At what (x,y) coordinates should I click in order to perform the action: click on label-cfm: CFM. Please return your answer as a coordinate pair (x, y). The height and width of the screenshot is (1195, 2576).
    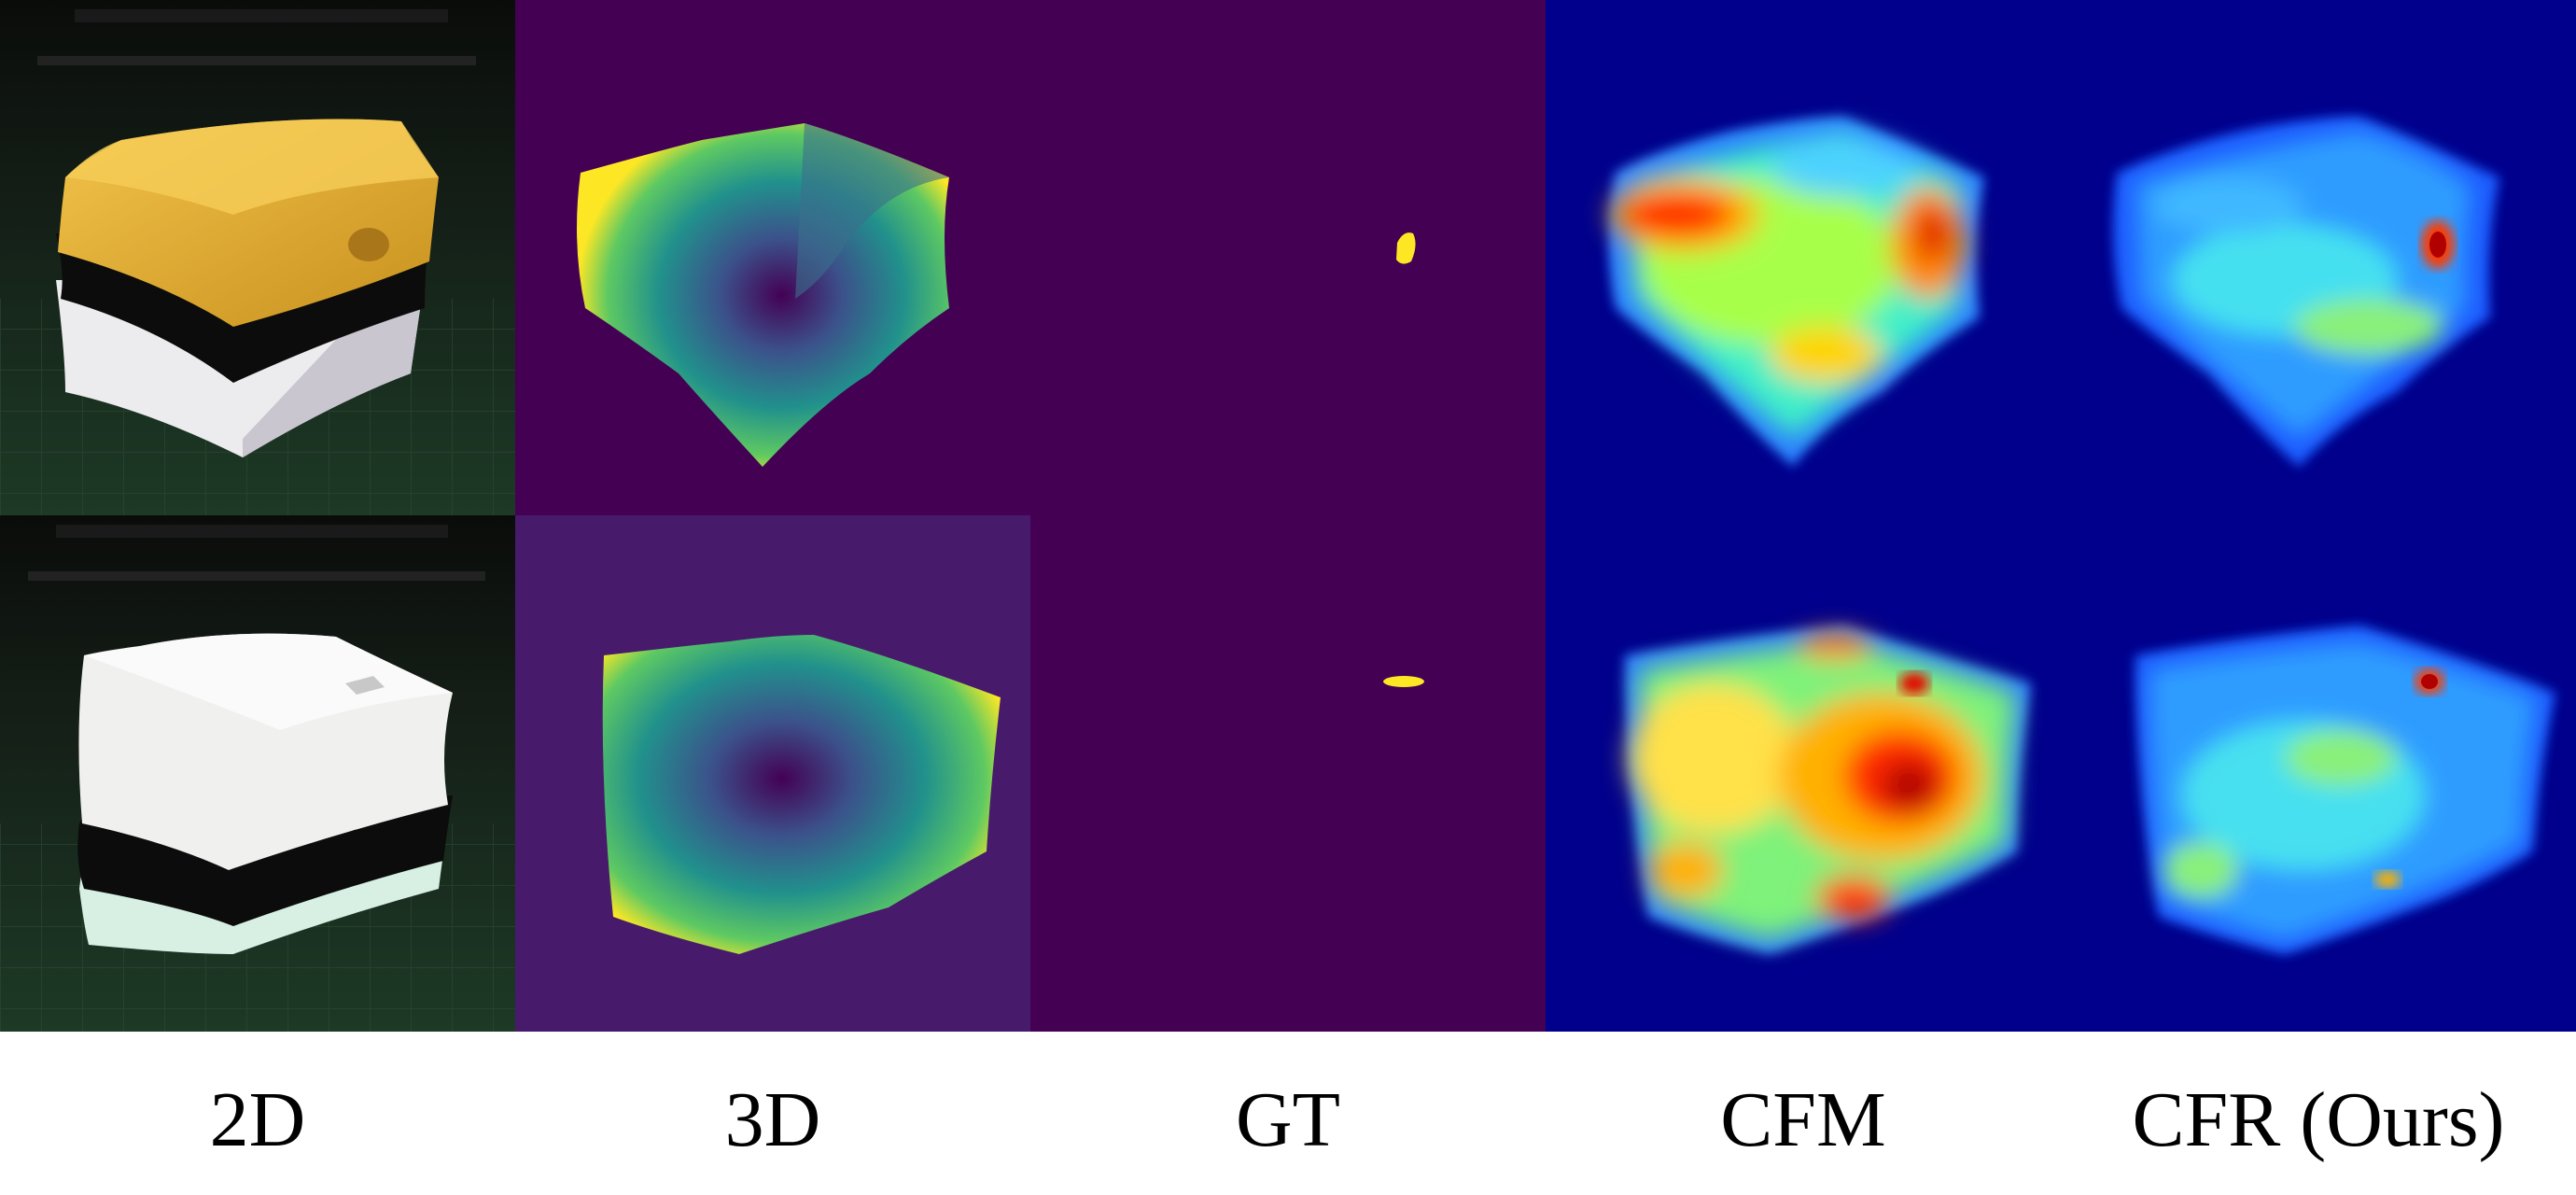
    Looking at the image, I should click on (1803, 1119).